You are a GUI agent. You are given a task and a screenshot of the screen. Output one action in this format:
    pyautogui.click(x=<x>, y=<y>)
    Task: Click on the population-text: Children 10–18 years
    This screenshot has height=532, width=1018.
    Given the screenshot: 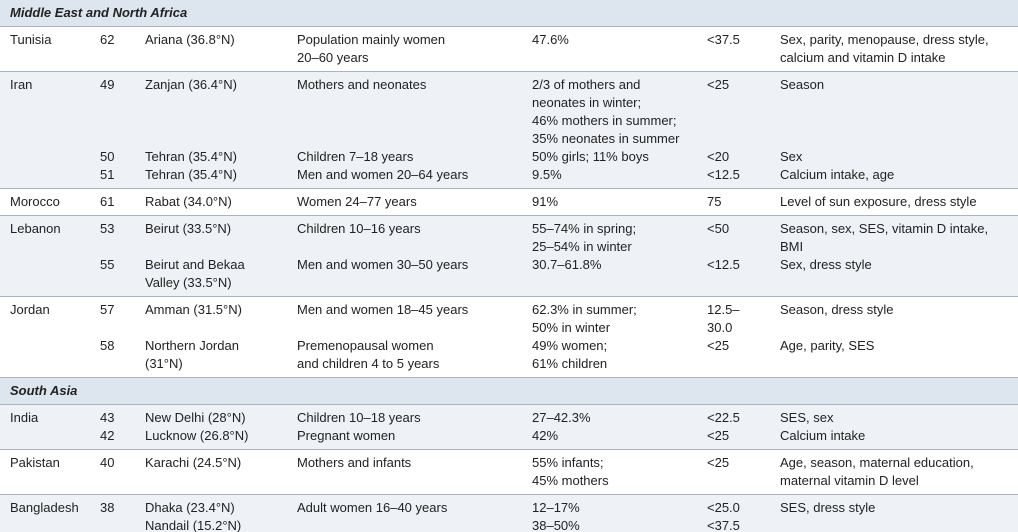 What is the action you would take?
    pyautogui.click(x=359, y=417)
    